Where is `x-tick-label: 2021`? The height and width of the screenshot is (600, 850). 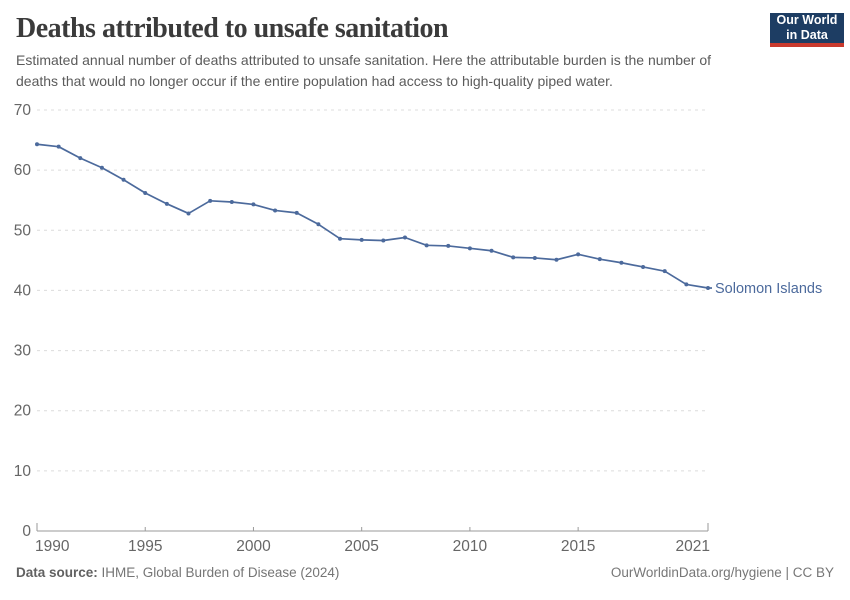 x-tick-label: 2021 is located at coordinates (693, 546).